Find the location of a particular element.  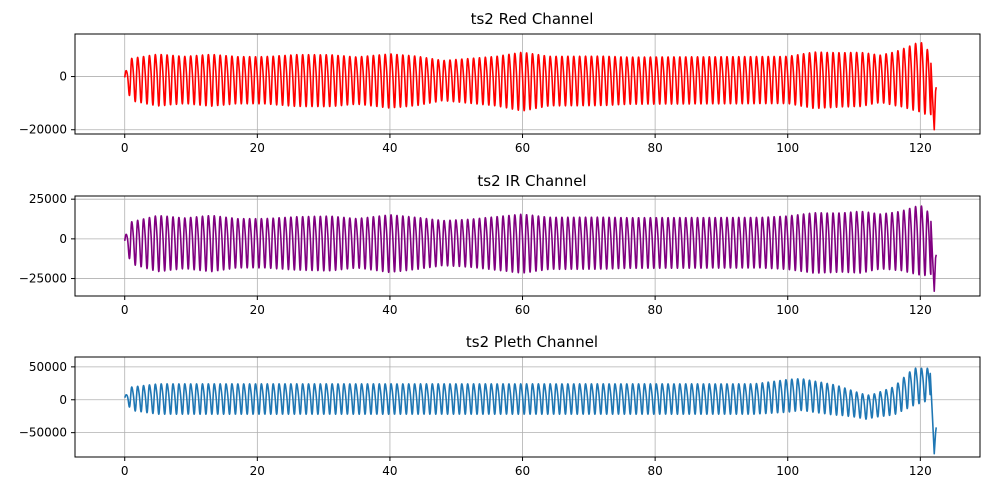

series-line-red is located at coordinates (530, 86).